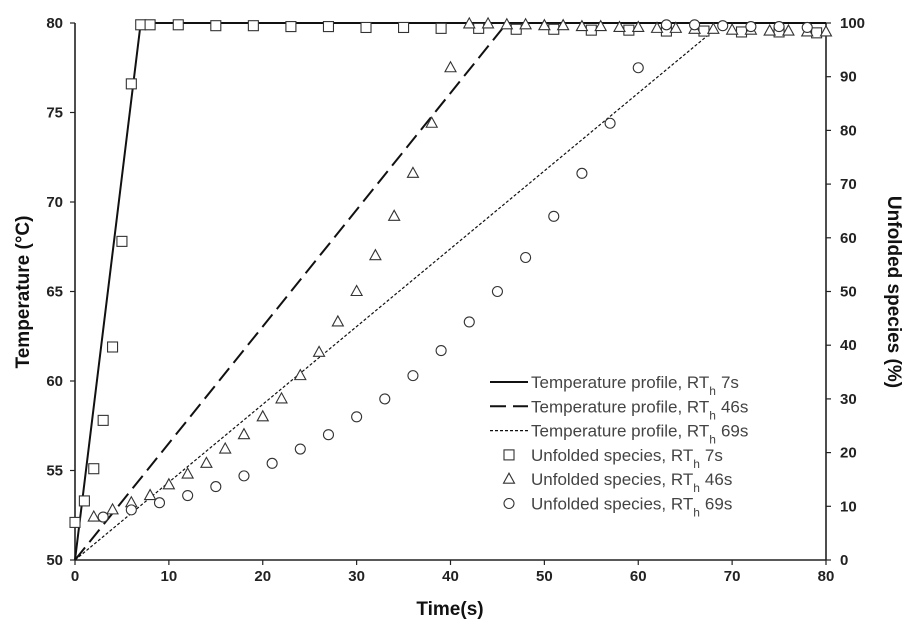  What do you see at coordinates (620, 431) in the screenshot?
I see `legend-name: Temperature profile, RT` at bounding box center [620, 431].